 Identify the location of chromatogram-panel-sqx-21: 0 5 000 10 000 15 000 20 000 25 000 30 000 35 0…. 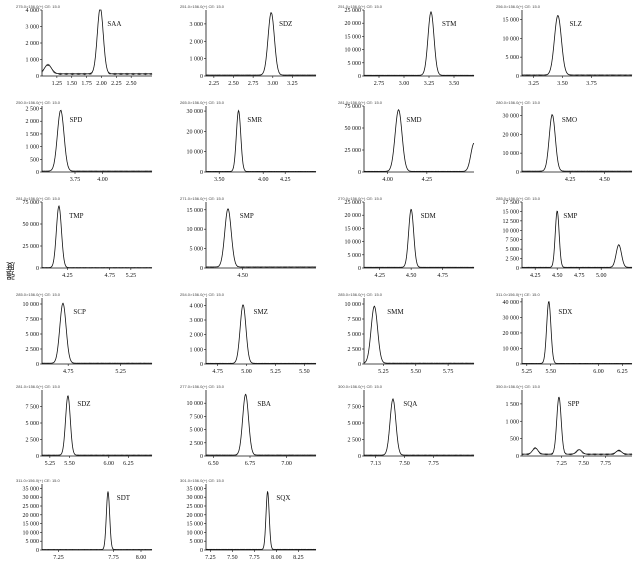
(246, 521).